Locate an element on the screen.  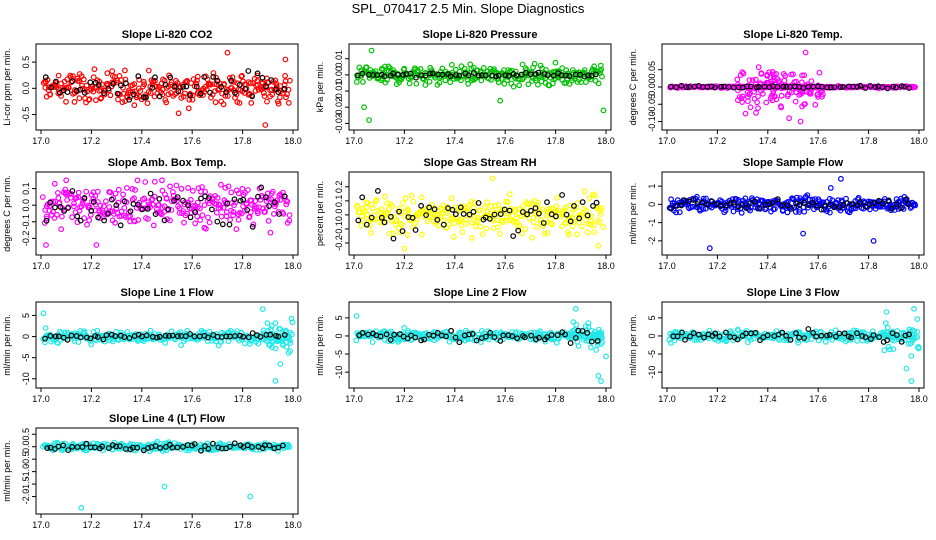
y-tick-label: -0.5 is located at coordinates (26, 459).